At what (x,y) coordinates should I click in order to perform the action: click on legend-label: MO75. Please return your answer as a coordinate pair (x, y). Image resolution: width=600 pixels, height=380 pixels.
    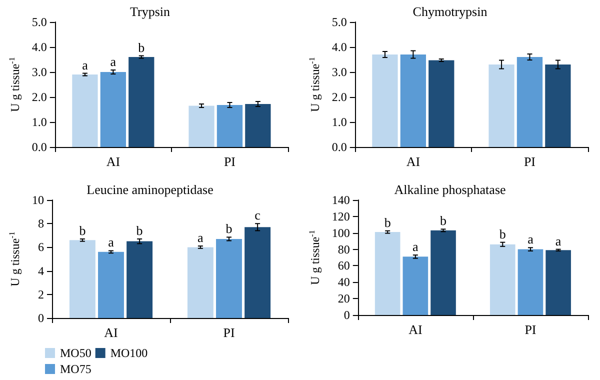
    Looking at the image, I should click on (76, 369).